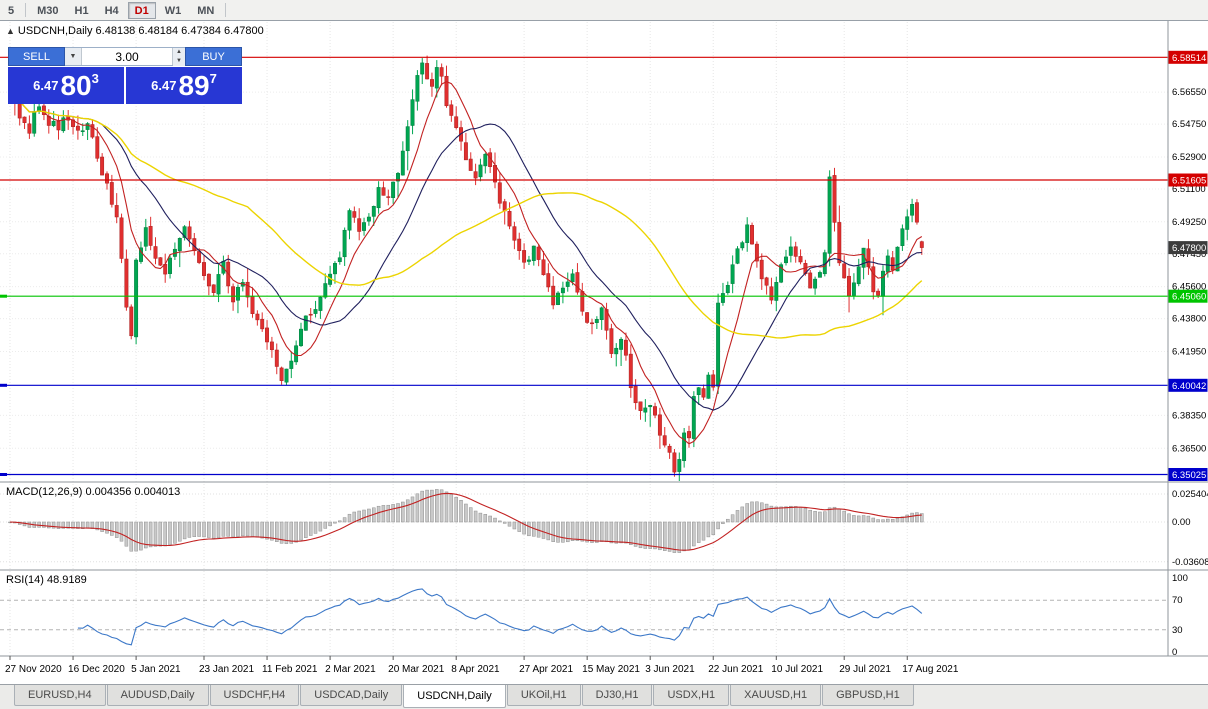  What do you see at coordinates (205, 10) in the screenshot?
I see `timeframe-button-mn: MN` at bounding box center [205, 10].